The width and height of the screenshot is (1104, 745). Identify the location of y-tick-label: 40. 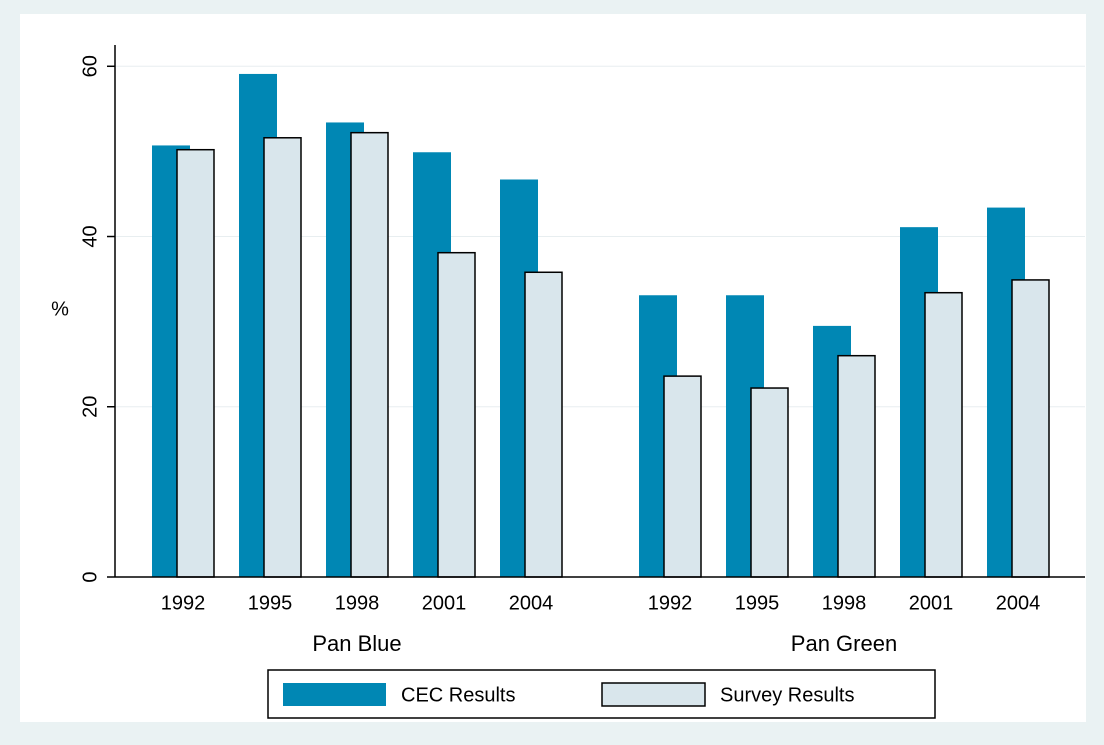
(90, 236).